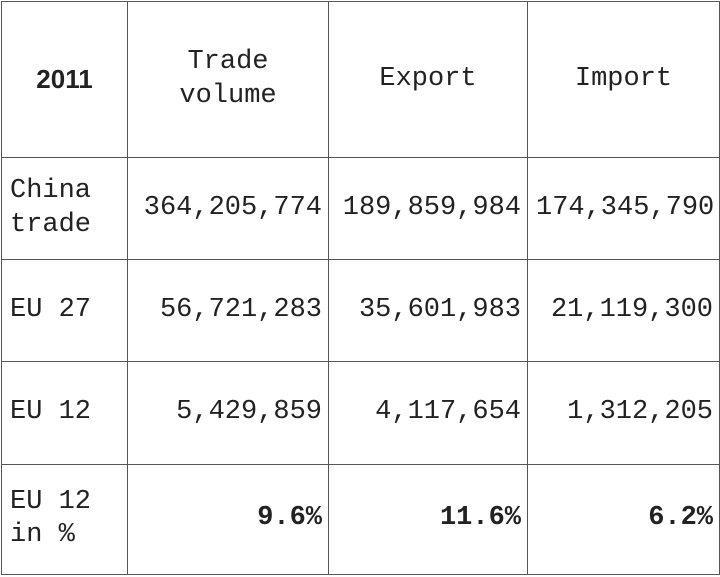 The image size is (720, 577). Describe the element at coordinates (623, 413) in the screenshot. I see `table-cell: 1,312,205` at that location.